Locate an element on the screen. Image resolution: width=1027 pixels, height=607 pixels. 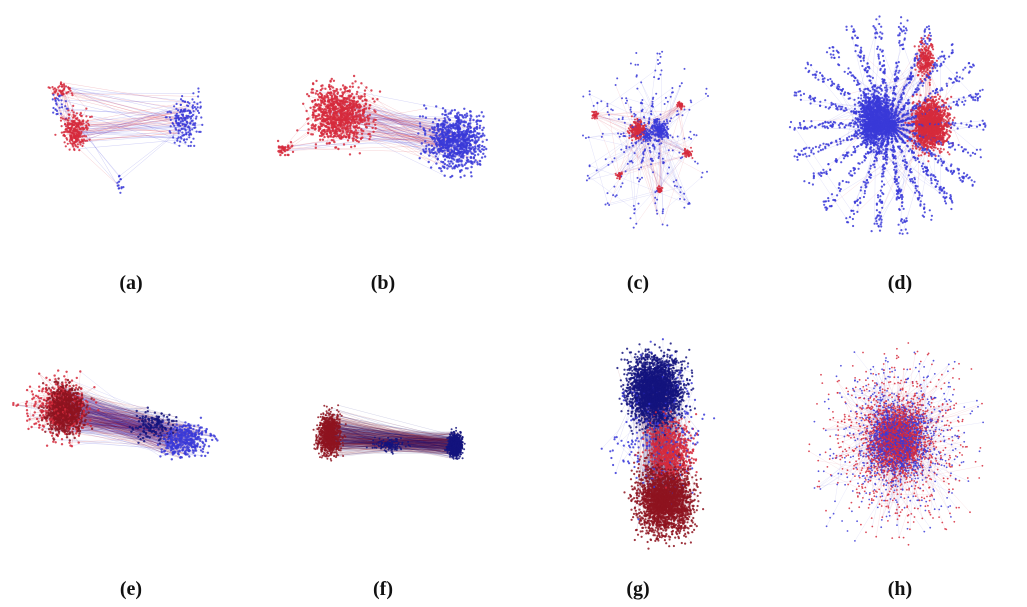
panel-f-graph is located at coordinates (389, 433).